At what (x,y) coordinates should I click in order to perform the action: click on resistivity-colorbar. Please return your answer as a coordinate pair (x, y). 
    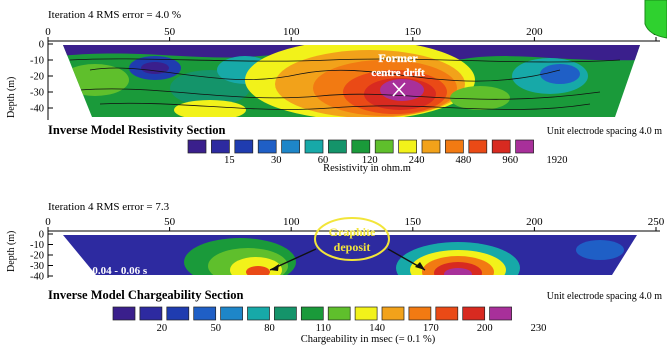
    Looking at the image, I should click on (360, 146).